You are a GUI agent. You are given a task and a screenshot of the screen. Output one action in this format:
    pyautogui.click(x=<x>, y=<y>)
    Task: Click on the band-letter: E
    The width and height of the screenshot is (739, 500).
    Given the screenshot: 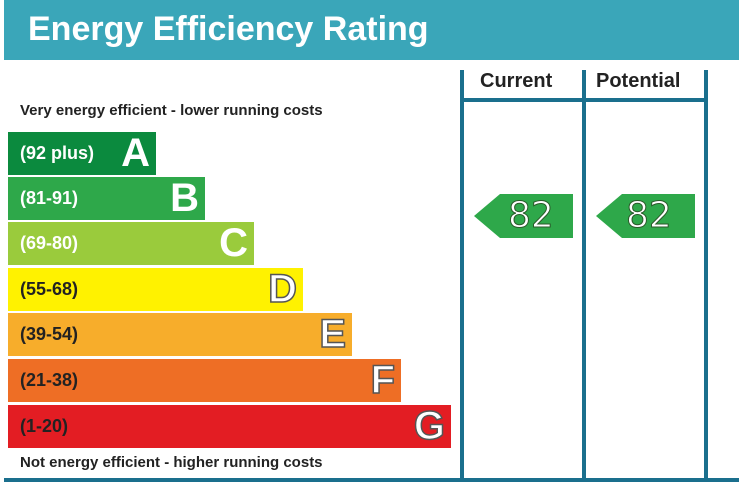 What is the action you would take?
    pyautogui.click(x=333, y=334)
    